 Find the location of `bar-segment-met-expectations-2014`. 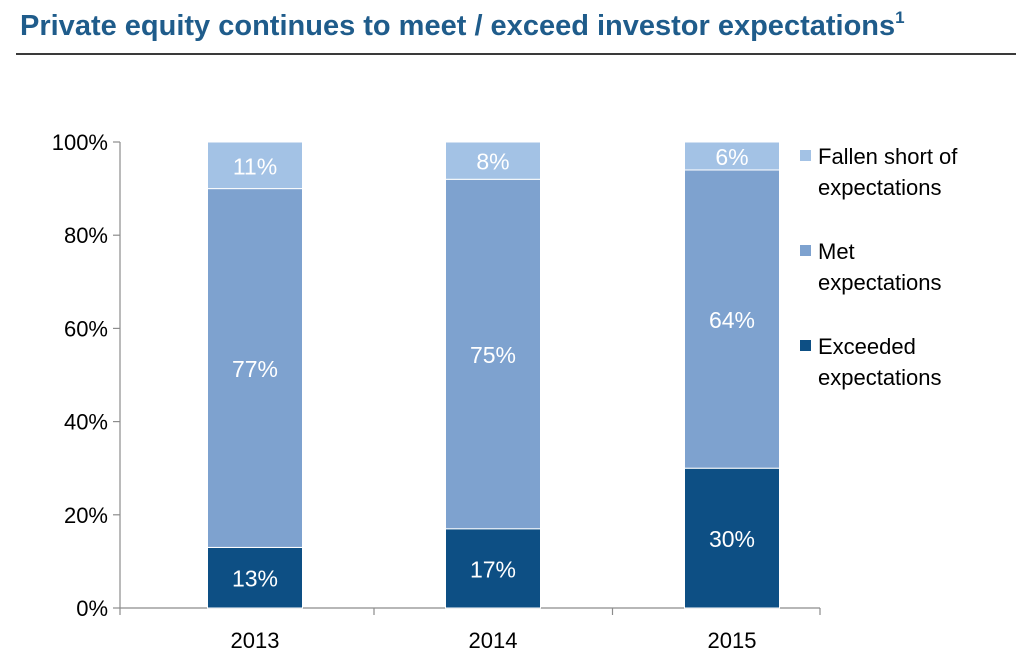

bar-segment-met-expectations-2014 is located at coordinates (493, 354).